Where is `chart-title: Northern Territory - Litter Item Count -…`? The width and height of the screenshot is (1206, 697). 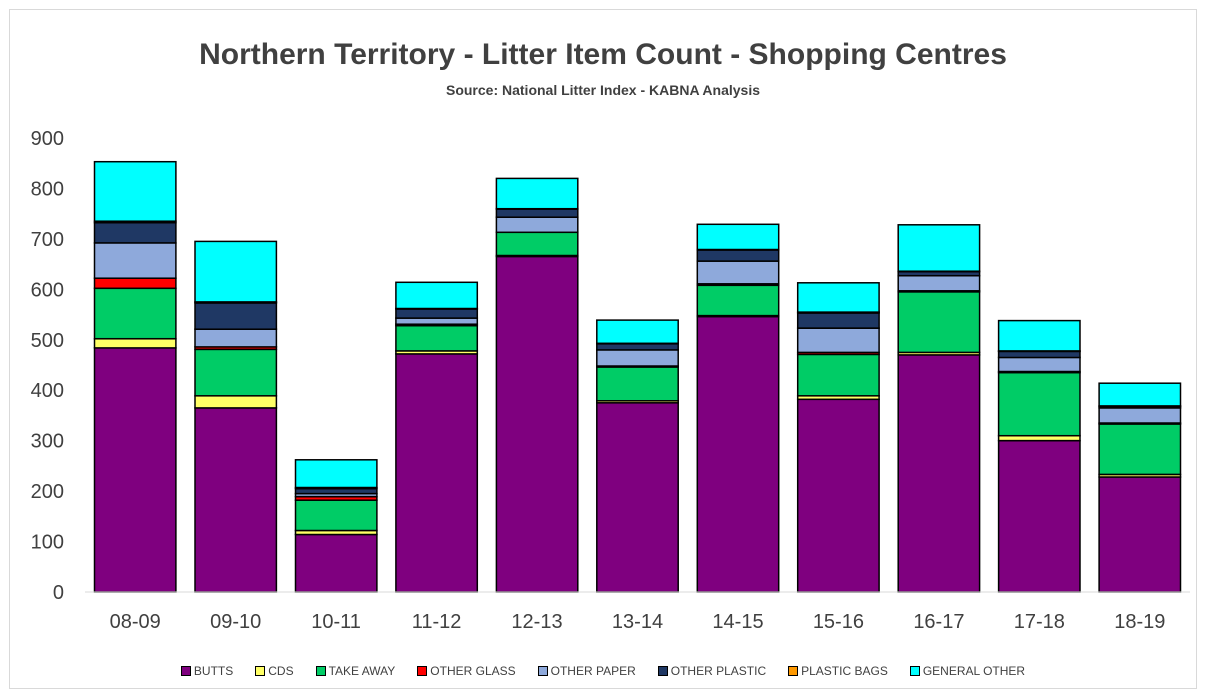
chart-title: Northern Territory - Litter Item Count -… is located at coordinates (603, 54).